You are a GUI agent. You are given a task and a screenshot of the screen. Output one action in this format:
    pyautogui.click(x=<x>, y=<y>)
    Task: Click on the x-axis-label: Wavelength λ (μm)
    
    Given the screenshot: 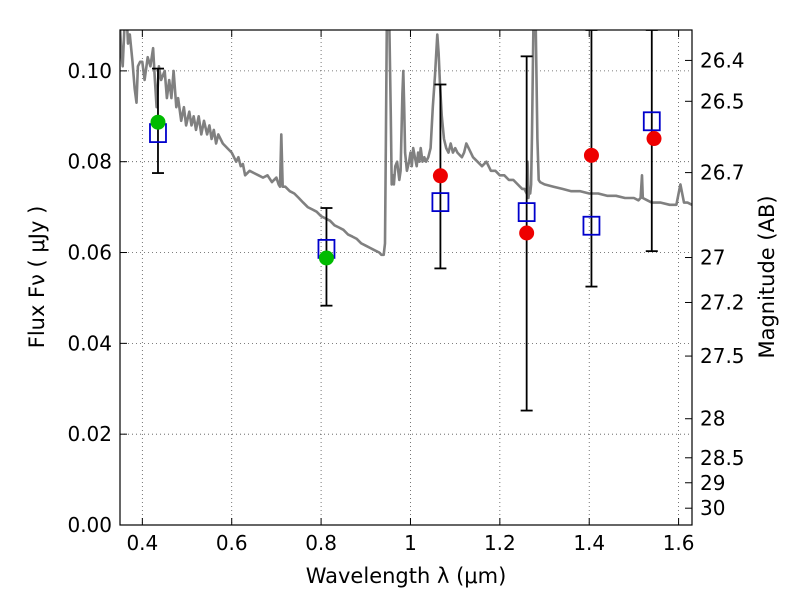 What is the action you would take?
    pyautogui.click(x=406, y=576)
    